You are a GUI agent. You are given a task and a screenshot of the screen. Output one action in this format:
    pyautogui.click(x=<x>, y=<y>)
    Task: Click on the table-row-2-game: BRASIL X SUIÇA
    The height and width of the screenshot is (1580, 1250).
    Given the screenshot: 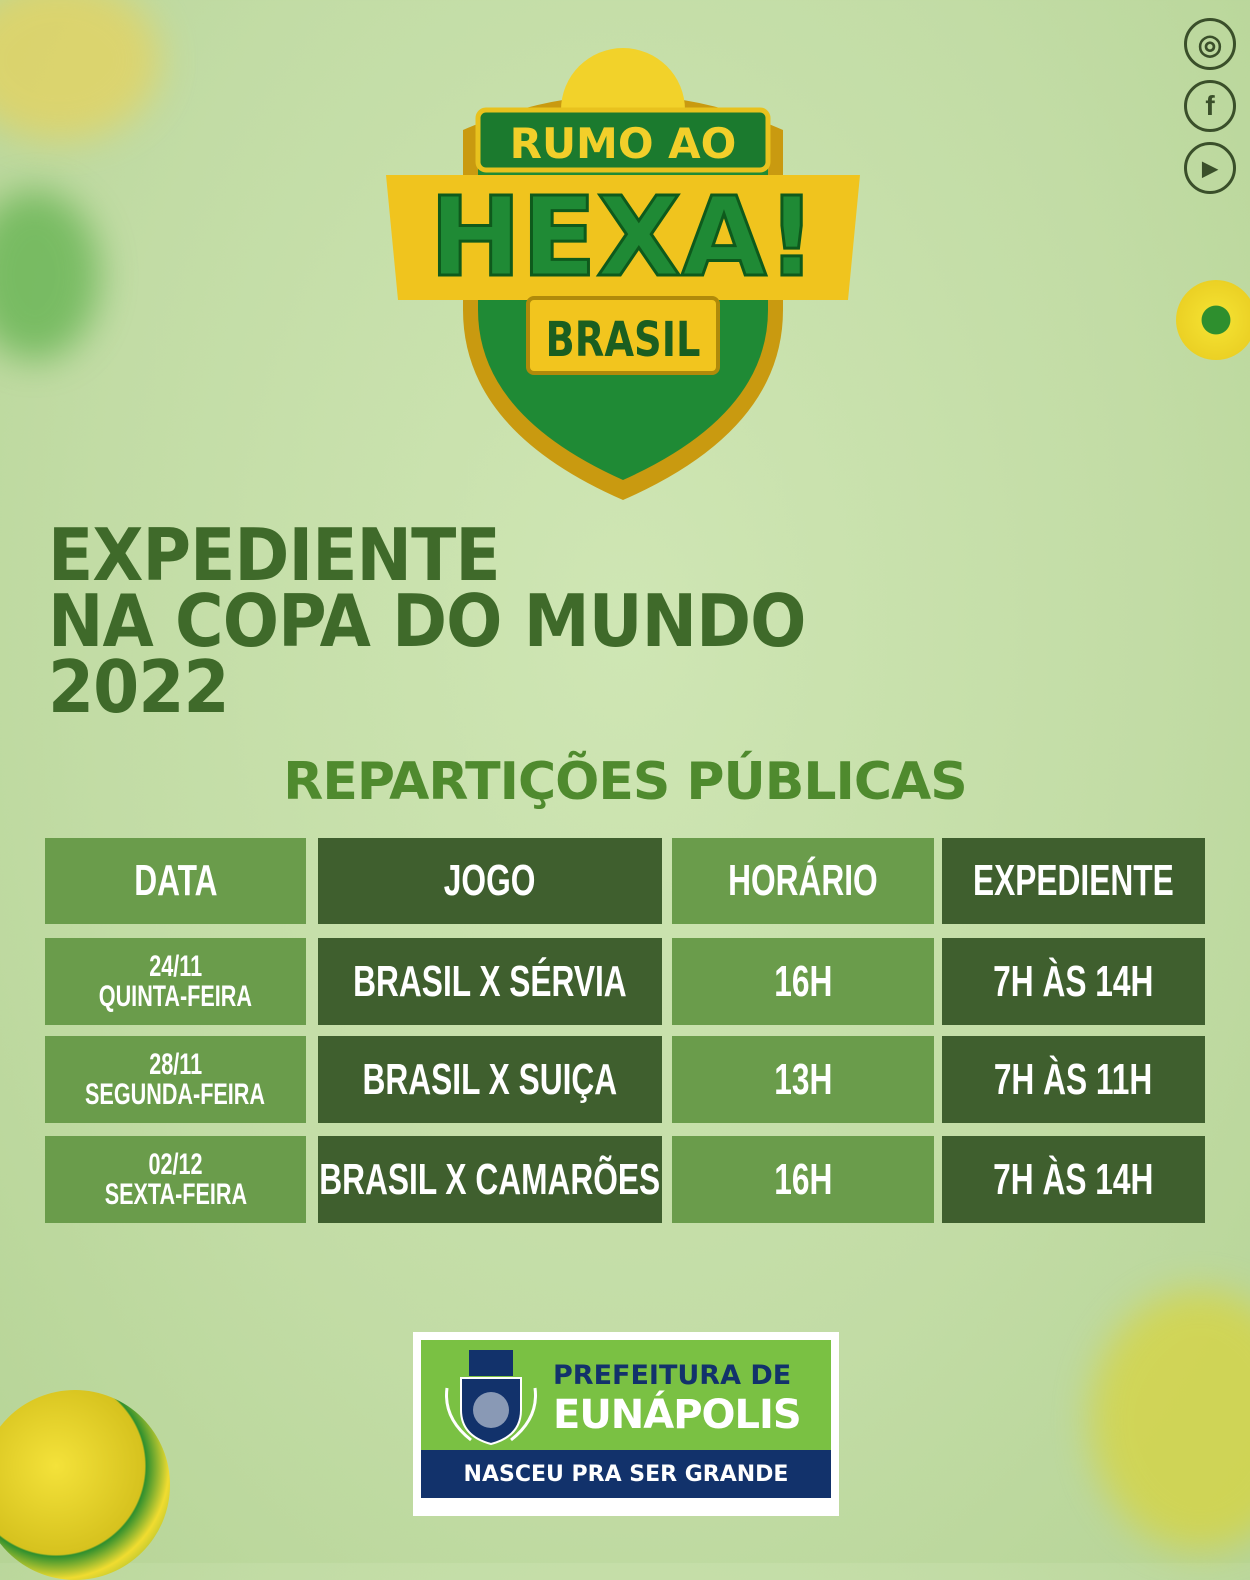 What is the action you would take?
    pyautogui.click(x=490, y=1079)
    